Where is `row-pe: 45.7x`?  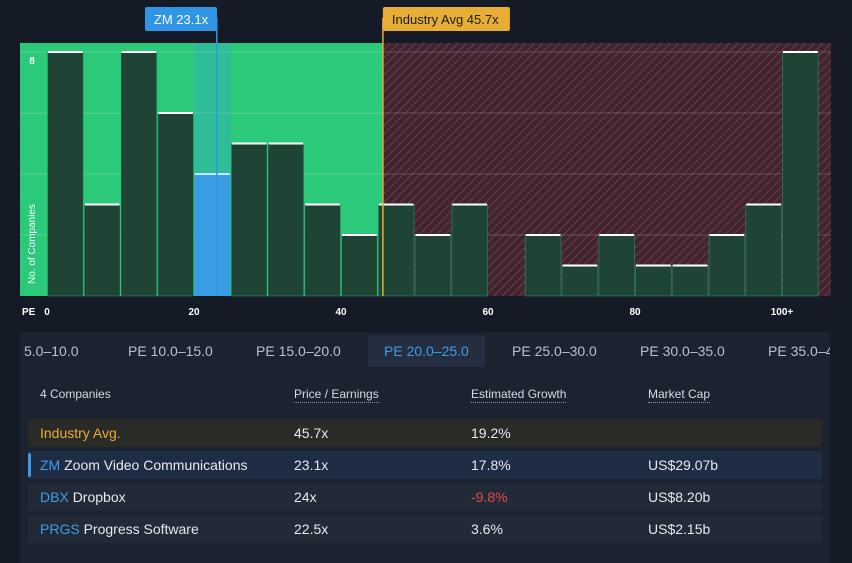 row-pe: 45.7x is located at coordinates (311, 433).